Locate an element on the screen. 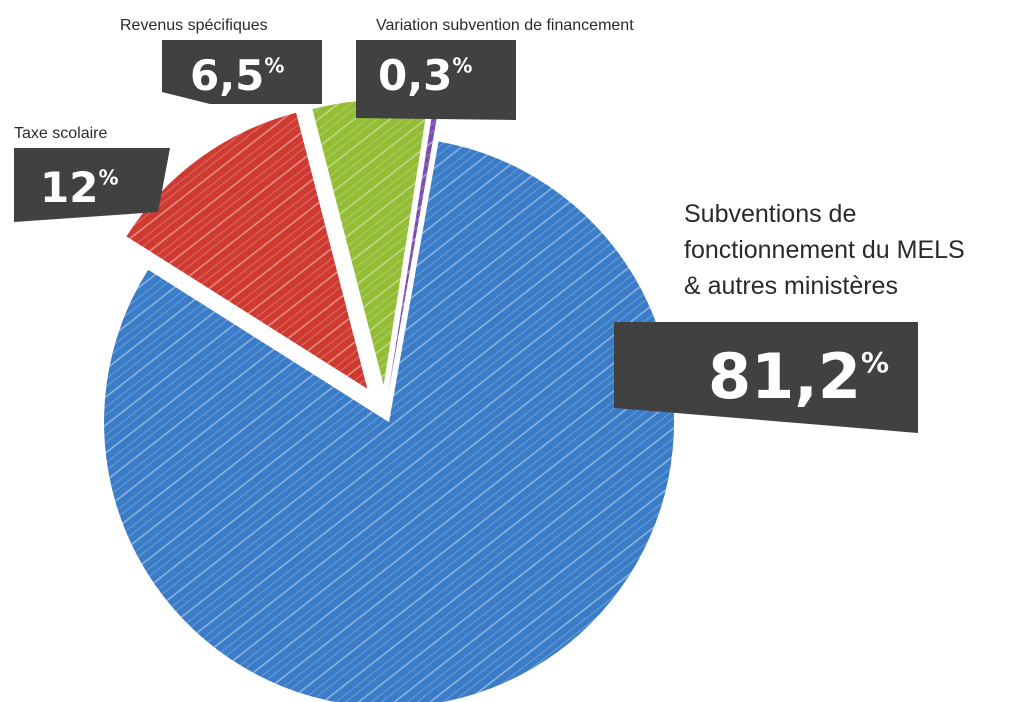 This screenshot has height=702, width=1021. slice-category-label: Taxe scolaire is located at coordinates (60, 133).